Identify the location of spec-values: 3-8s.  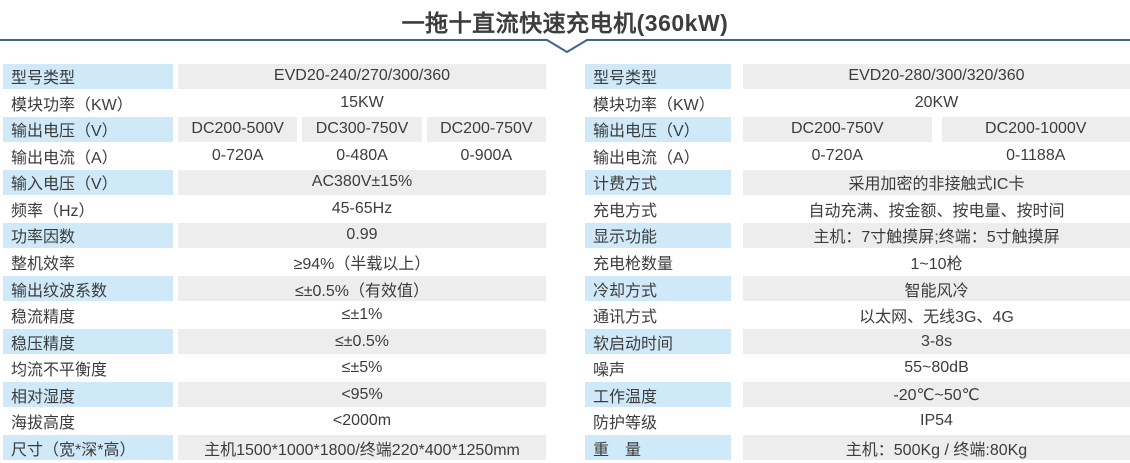
(936, 341).